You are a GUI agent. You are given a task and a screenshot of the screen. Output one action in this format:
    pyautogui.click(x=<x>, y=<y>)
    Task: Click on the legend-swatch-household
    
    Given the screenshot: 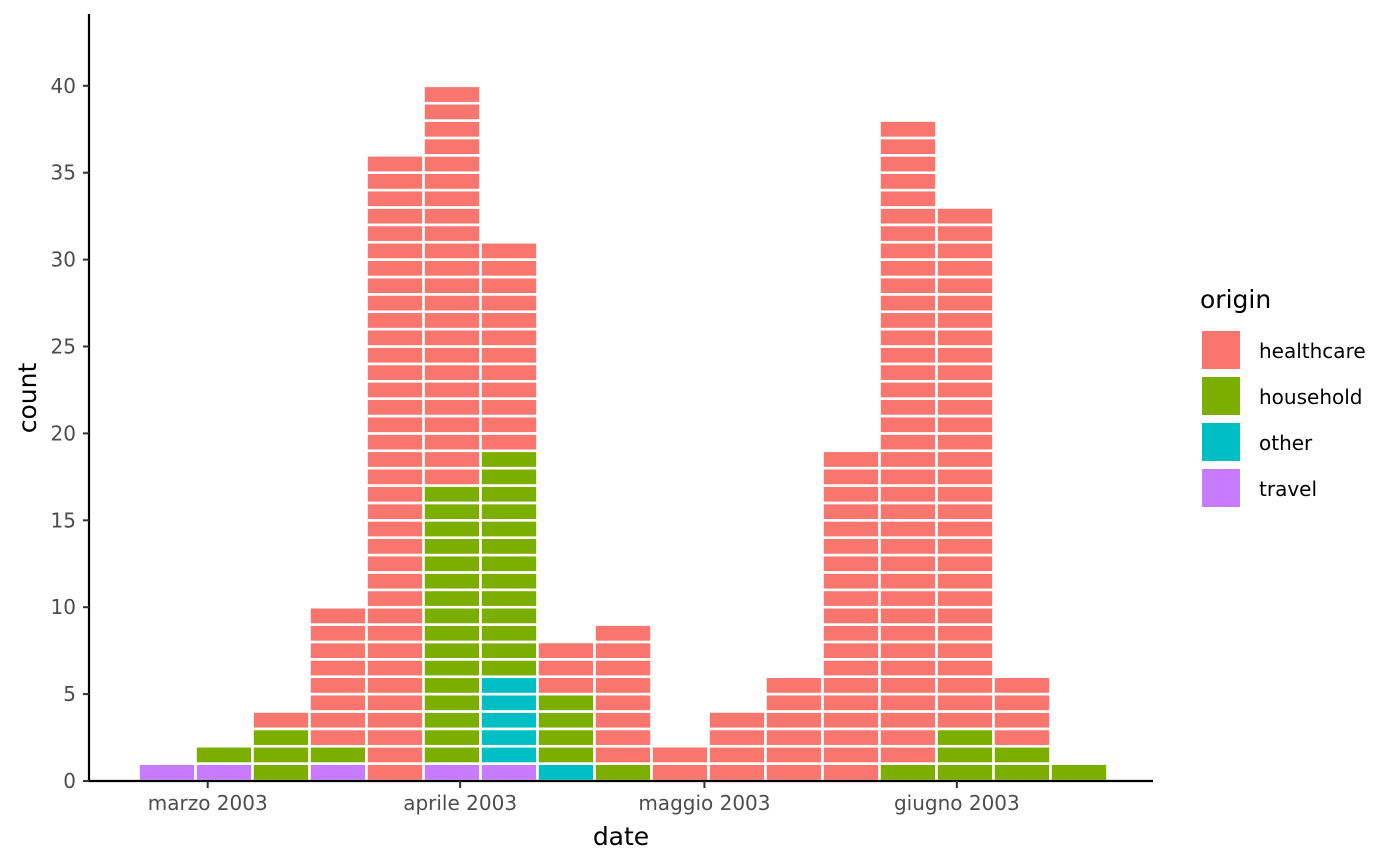 What is the action you would take?
    pyautogui.click(x=1221, y=396)
    